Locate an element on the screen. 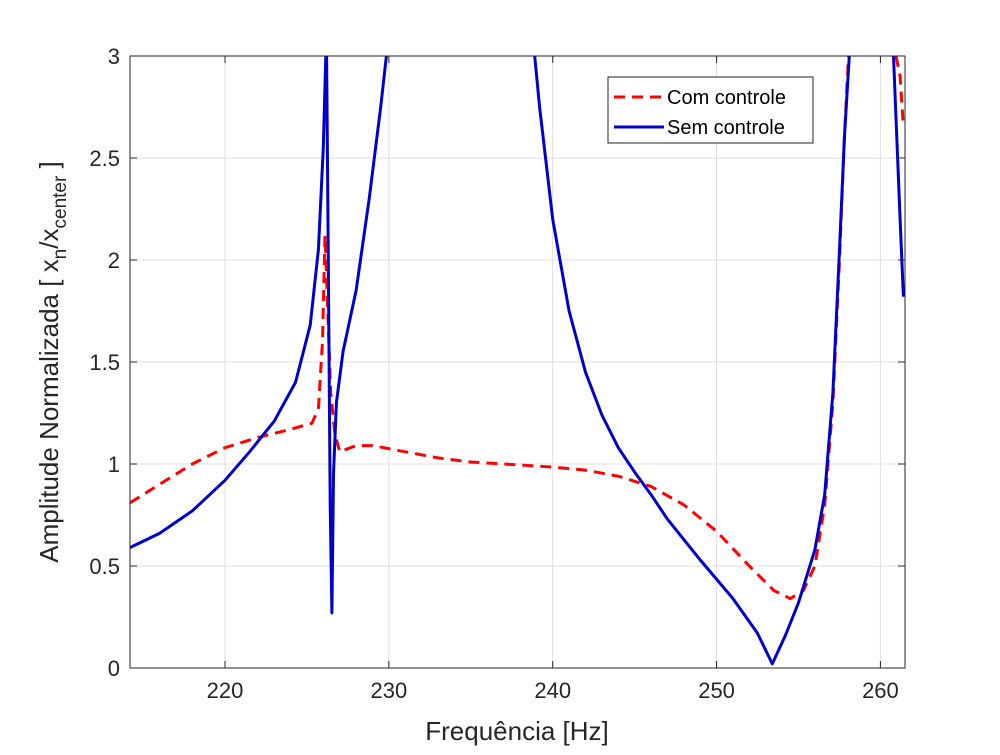 This screenshot has height=755, width=1000. x-tick-label: 250 is located at coordinates (716, 690).